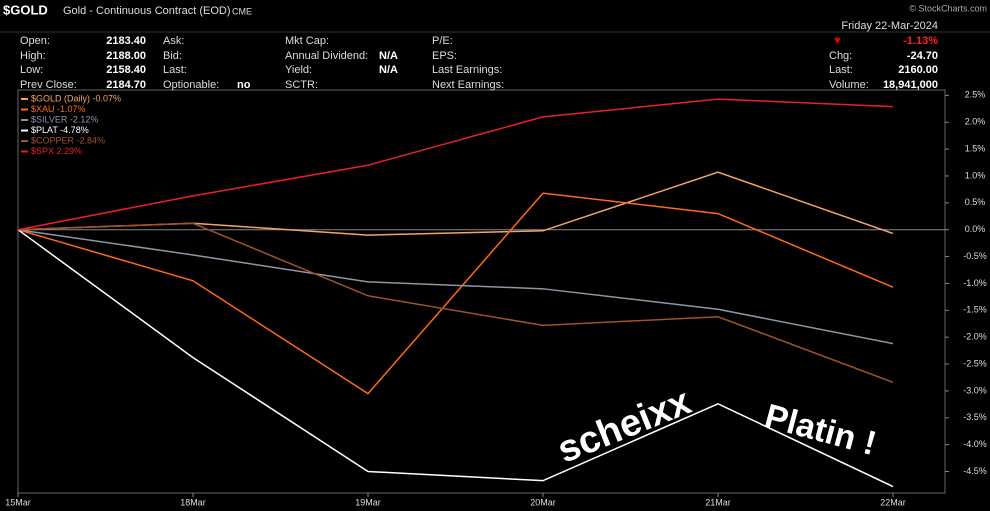 The height and width of the screenshot is (511, 990). Describe the element at coordinates (35, 41) in the screenshot. I see `field-label: Open:` at that location.